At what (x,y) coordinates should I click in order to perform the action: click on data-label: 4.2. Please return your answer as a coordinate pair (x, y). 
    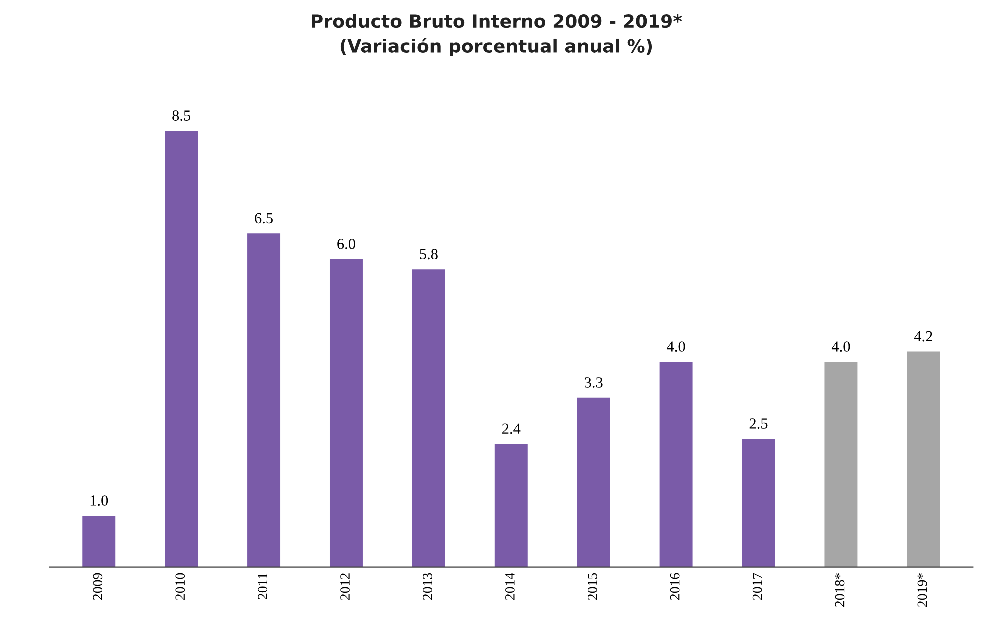
    Looking at the image, I should click on (923, 336).